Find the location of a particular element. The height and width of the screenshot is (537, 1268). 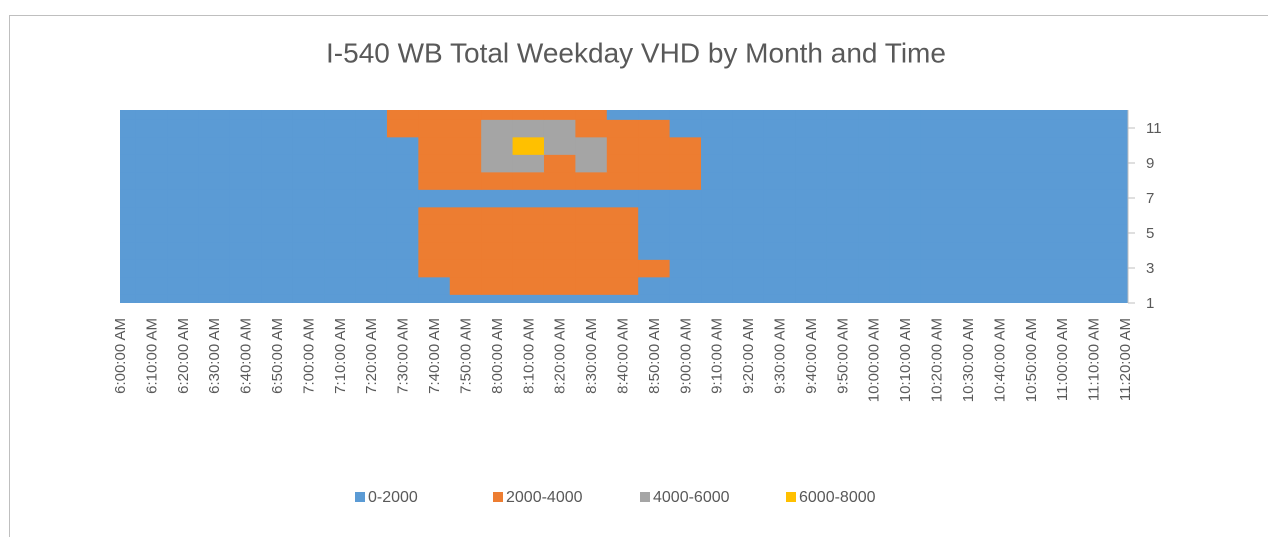

y-tick-label: 3 is located at coordinates (1150, 268).